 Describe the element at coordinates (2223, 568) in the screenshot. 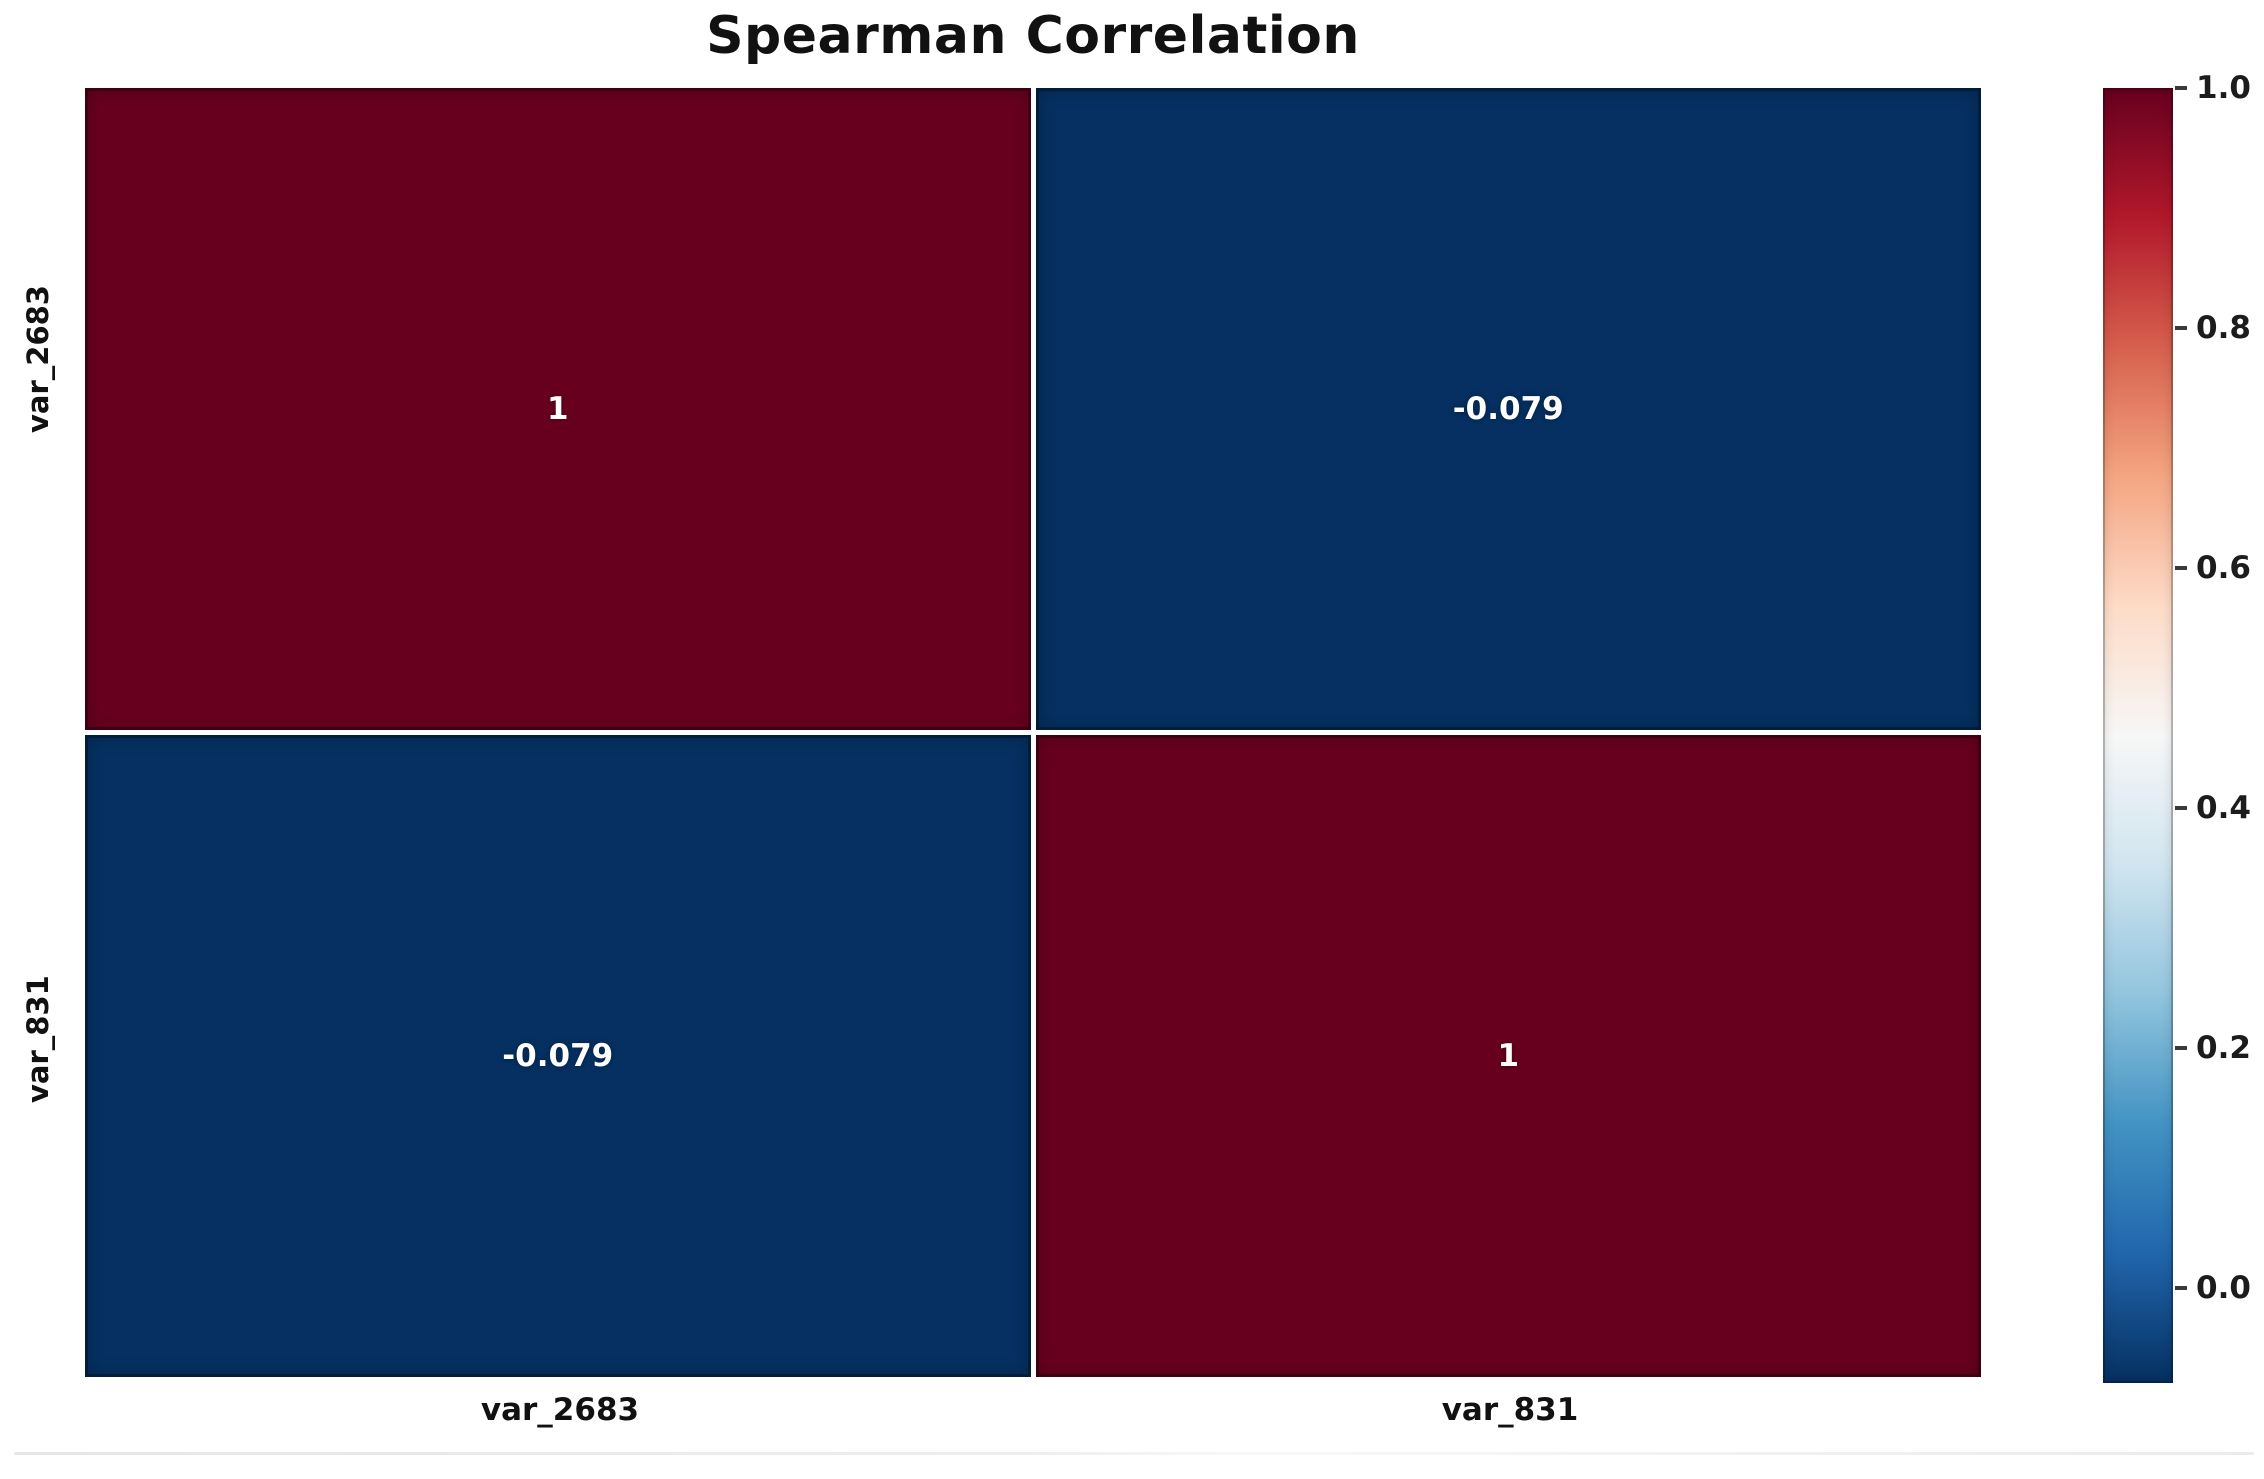

I see `colorbar-tick-label: 0.6` at that location.